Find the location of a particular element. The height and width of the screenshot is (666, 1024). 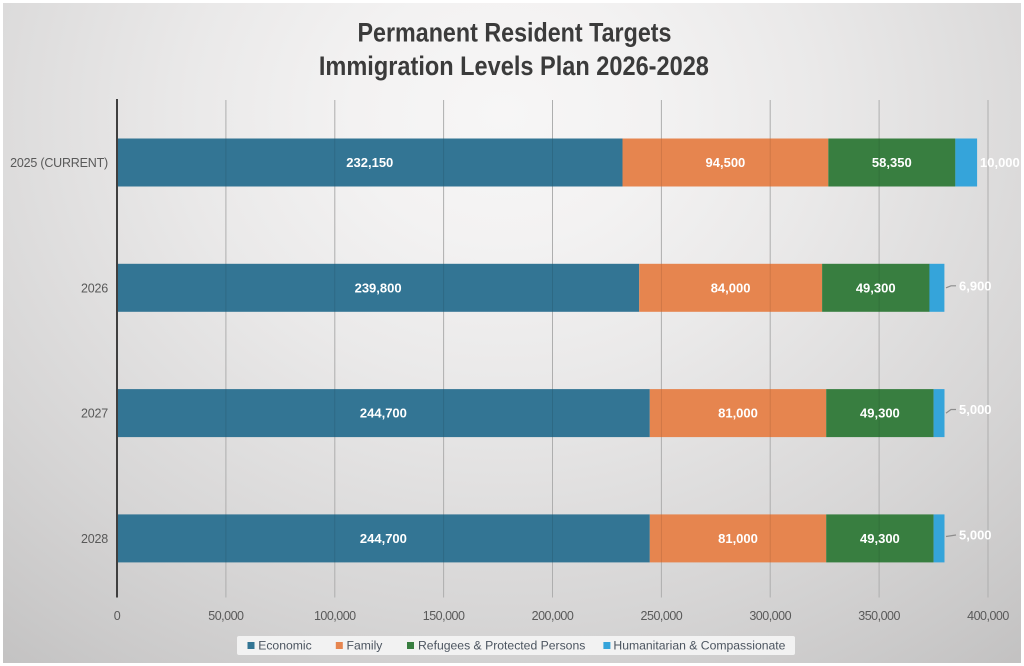

svg-text: 84,000 is located at coordinates (731, 287).